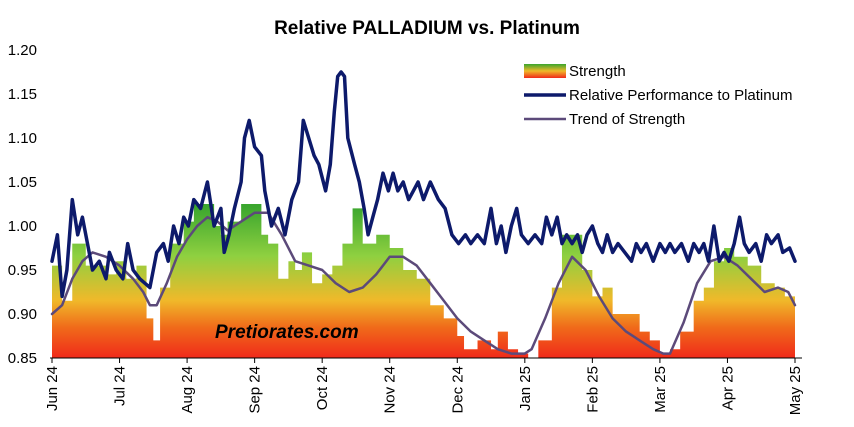 Image resolution: width=854 pixels, height=427 pixels. Describe the element at coordinates (22, 182) in the screenshot. I see `y-tick-label: 1.05` at that location.